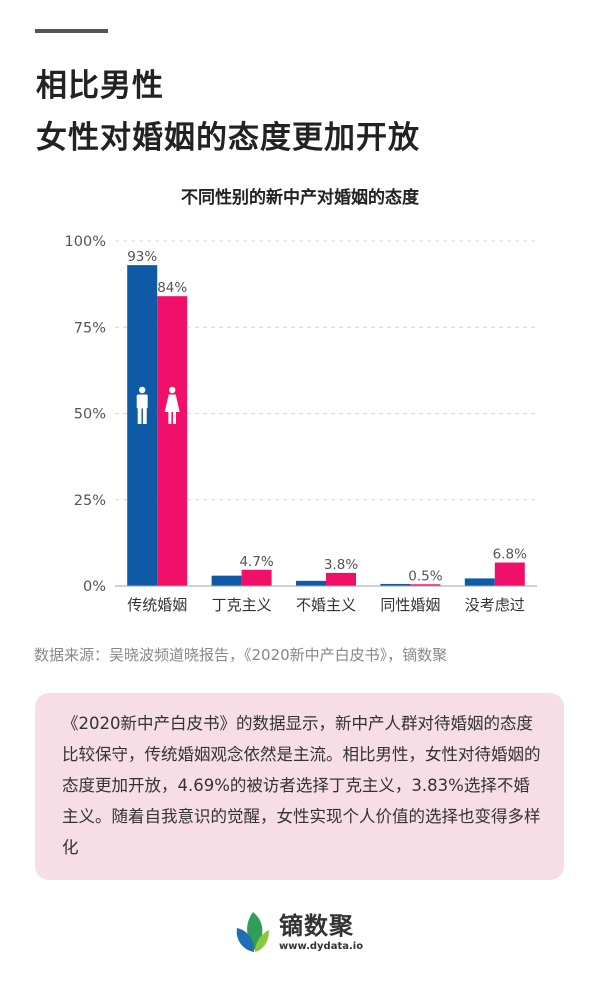 This screenshot has height=989, width=600. Describe the element at coordinates (510, 555) in the screenshot. I see `data-label: 6.8%` at that location.